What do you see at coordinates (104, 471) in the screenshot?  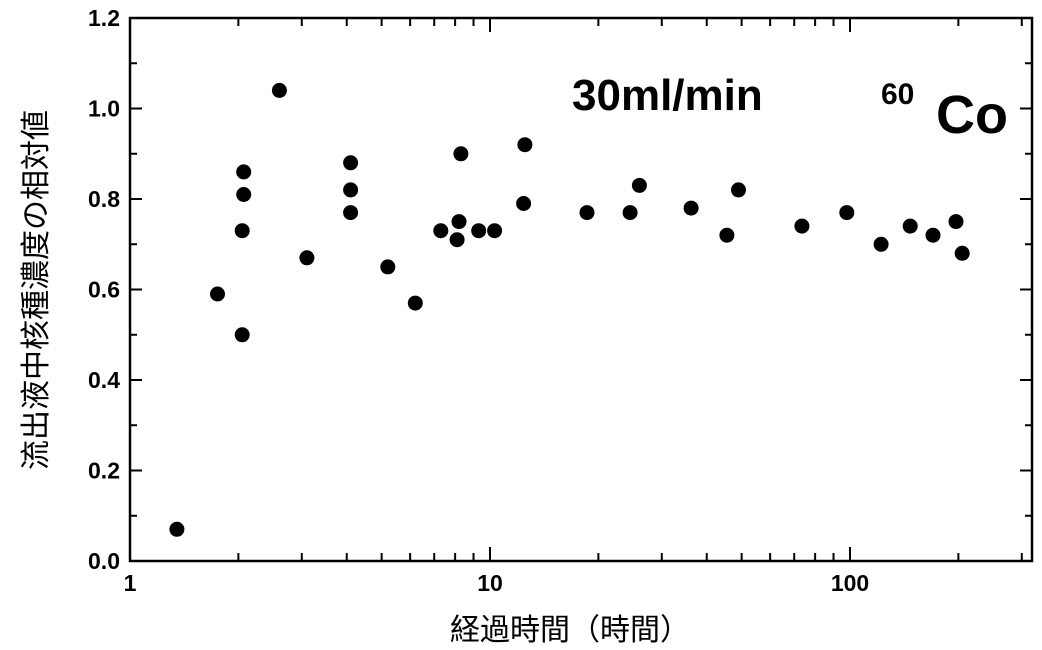 I see `y-tick-label: 0.2` at bounding box center [104, 471].